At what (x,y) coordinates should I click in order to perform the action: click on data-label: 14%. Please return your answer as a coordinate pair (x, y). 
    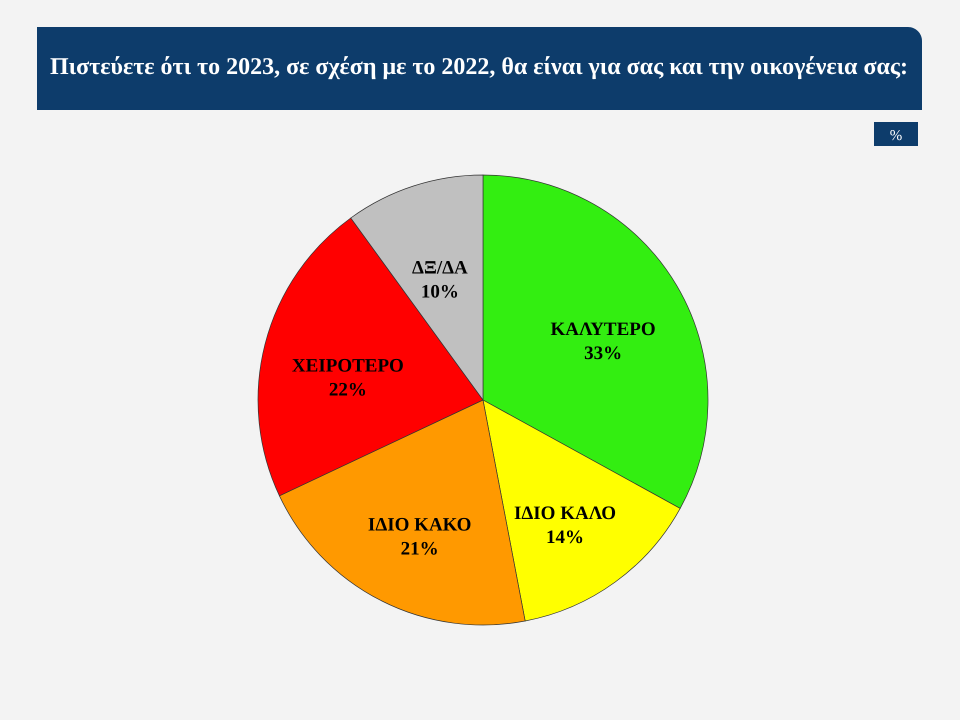
    Looking at the image, I should click on (565, 537).